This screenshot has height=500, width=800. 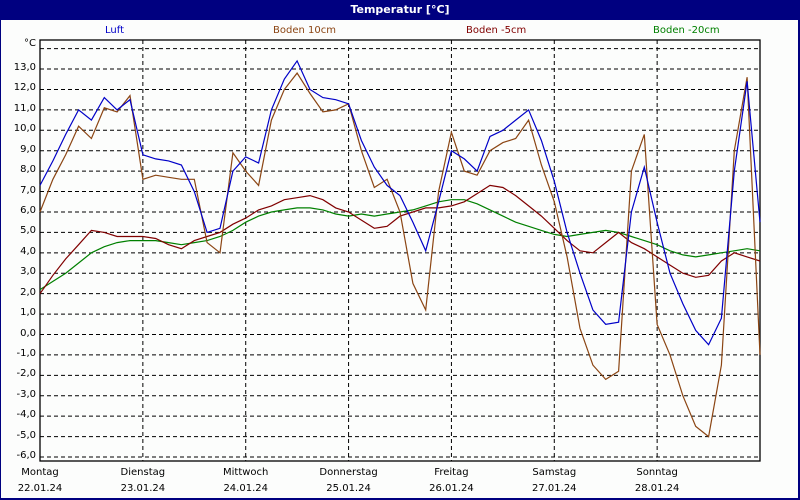 I want to click on y-tick-label: 6,0, so click(x=28, y=210).